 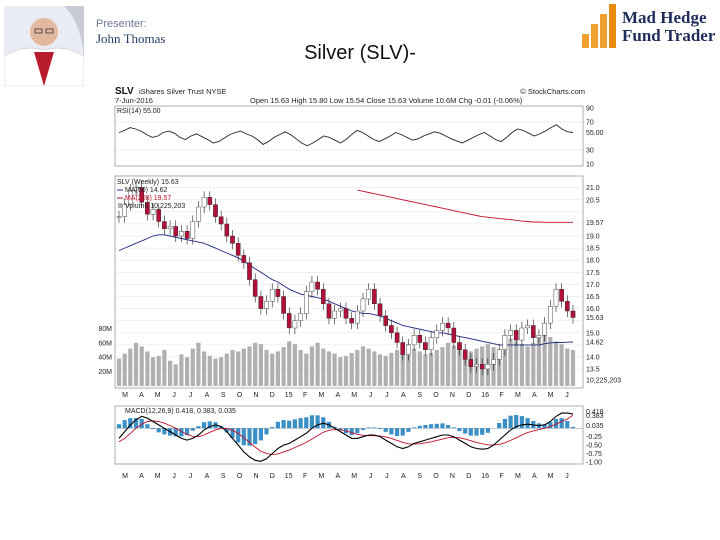 I want to click on price-tick-label: 21.0, so click(x=593, y=188).